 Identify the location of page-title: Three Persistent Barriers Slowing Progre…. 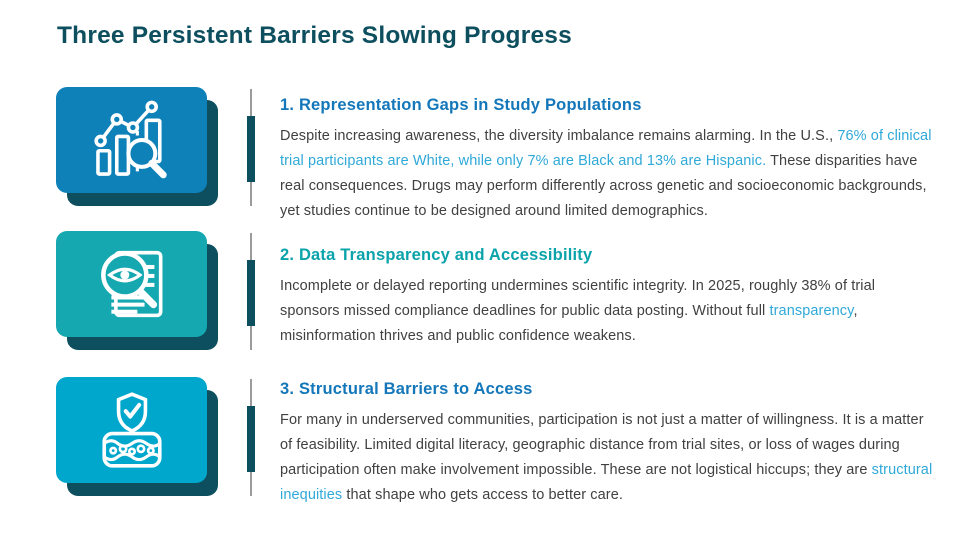
(314, 35).